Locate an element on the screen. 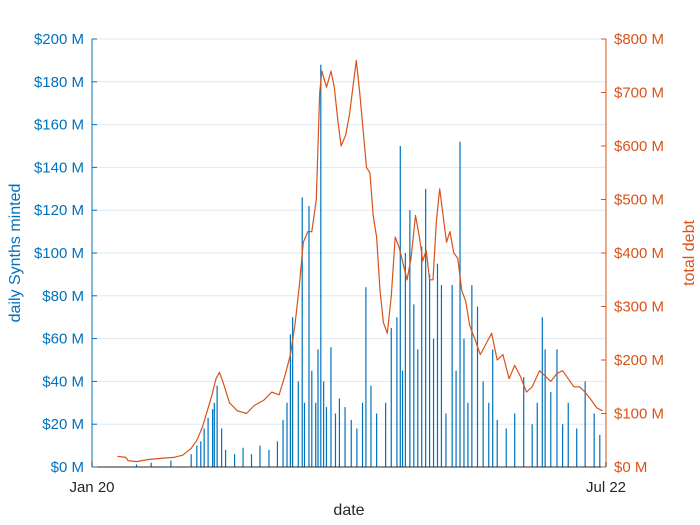 Image resolution: width=700 pixels, height=525 pixels. y-tick-label-right: $400 M is located at coordinates (639, 253).